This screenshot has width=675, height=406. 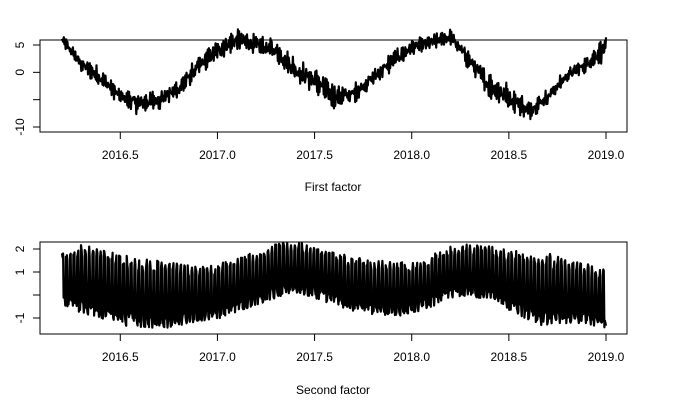 I want to click on x-axis-first-factor: 2016.5 2017.0 2017.5 2018.0 2018.5 2019.0, so click(x=363, y=146).